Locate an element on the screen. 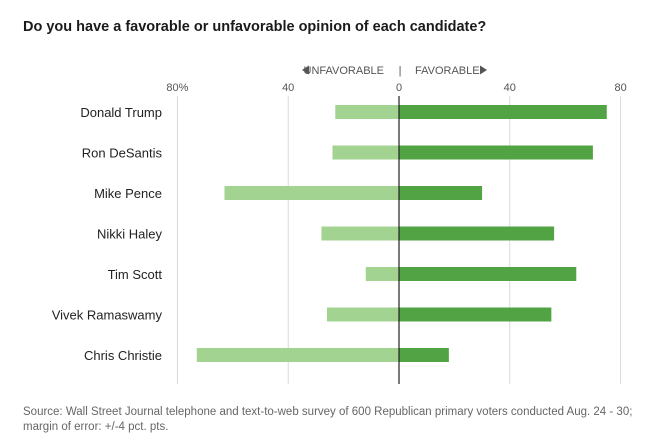 This screenshot has height=448, width=661. category-label: Mike Pence is located at coordinates (128, 193).